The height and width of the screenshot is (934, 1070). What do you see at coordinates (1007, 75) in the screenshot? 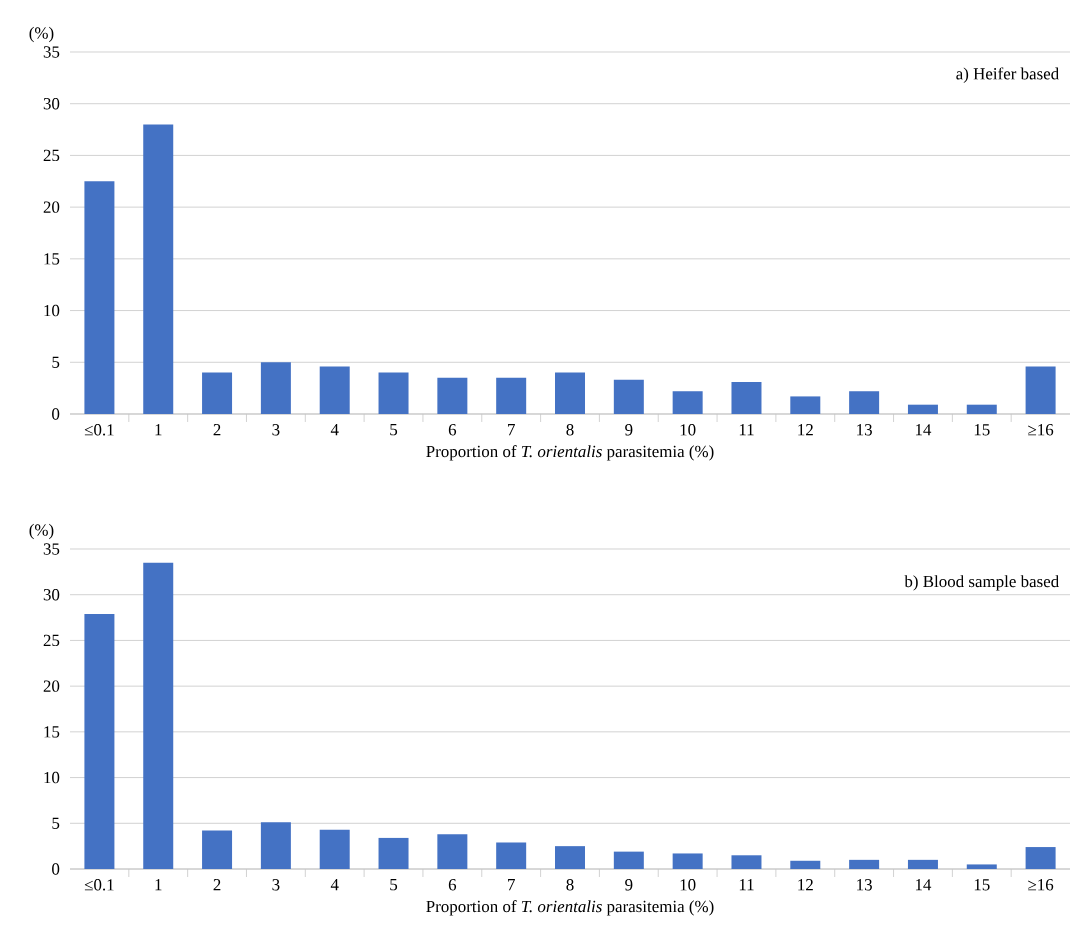
I see `text: a) Heifer based` at bounding box center [1007, 75].